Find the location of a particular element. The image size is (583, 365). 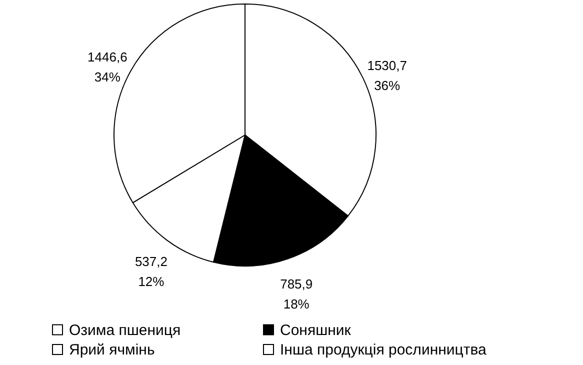

legend-label: Озима пшениця is located at coordinates (125, 330).